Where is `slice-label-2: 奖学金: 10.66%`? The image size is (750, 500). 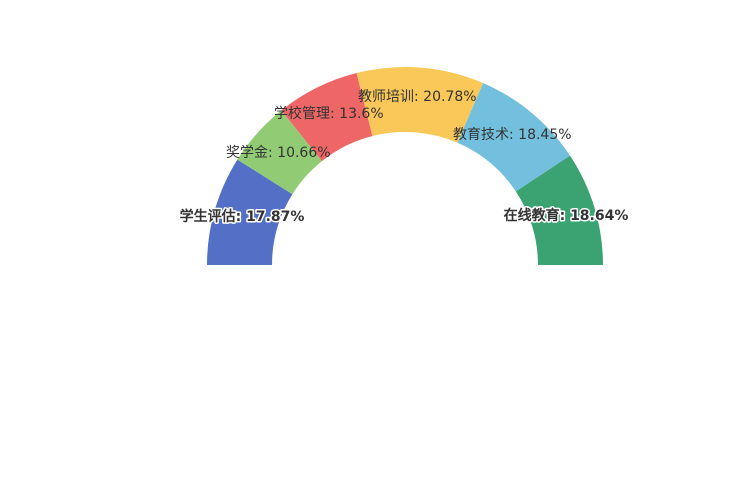
slice-label-2: 奖学金: 10.66% is located at coordinates (278, 152).